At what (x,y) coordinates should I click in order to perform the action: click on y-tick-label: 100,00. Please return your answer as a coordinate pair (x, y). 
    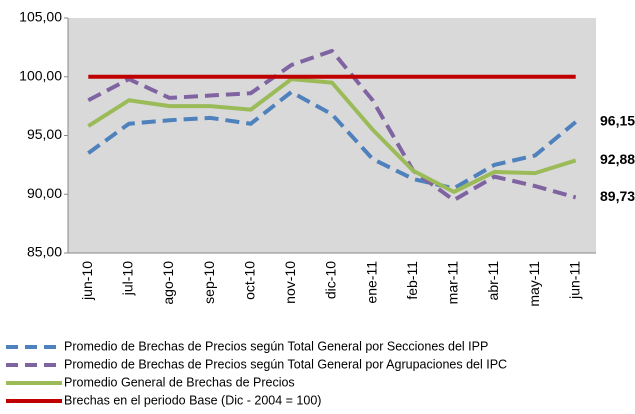
    Looking at the image, I should click on (40, 75).